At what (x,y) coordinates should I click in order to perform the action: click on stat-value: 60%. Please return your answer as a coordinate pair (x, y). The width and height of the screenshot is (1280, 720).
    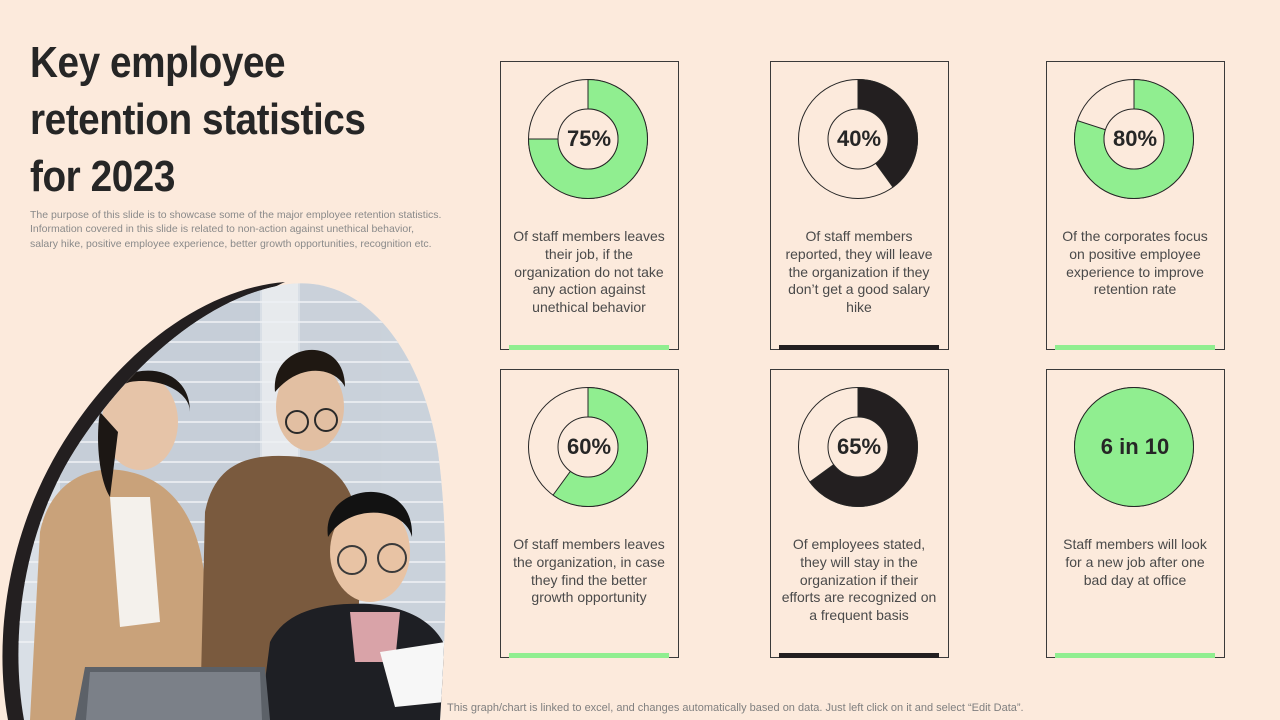
    Looking at the image, I should click on (589, 446).